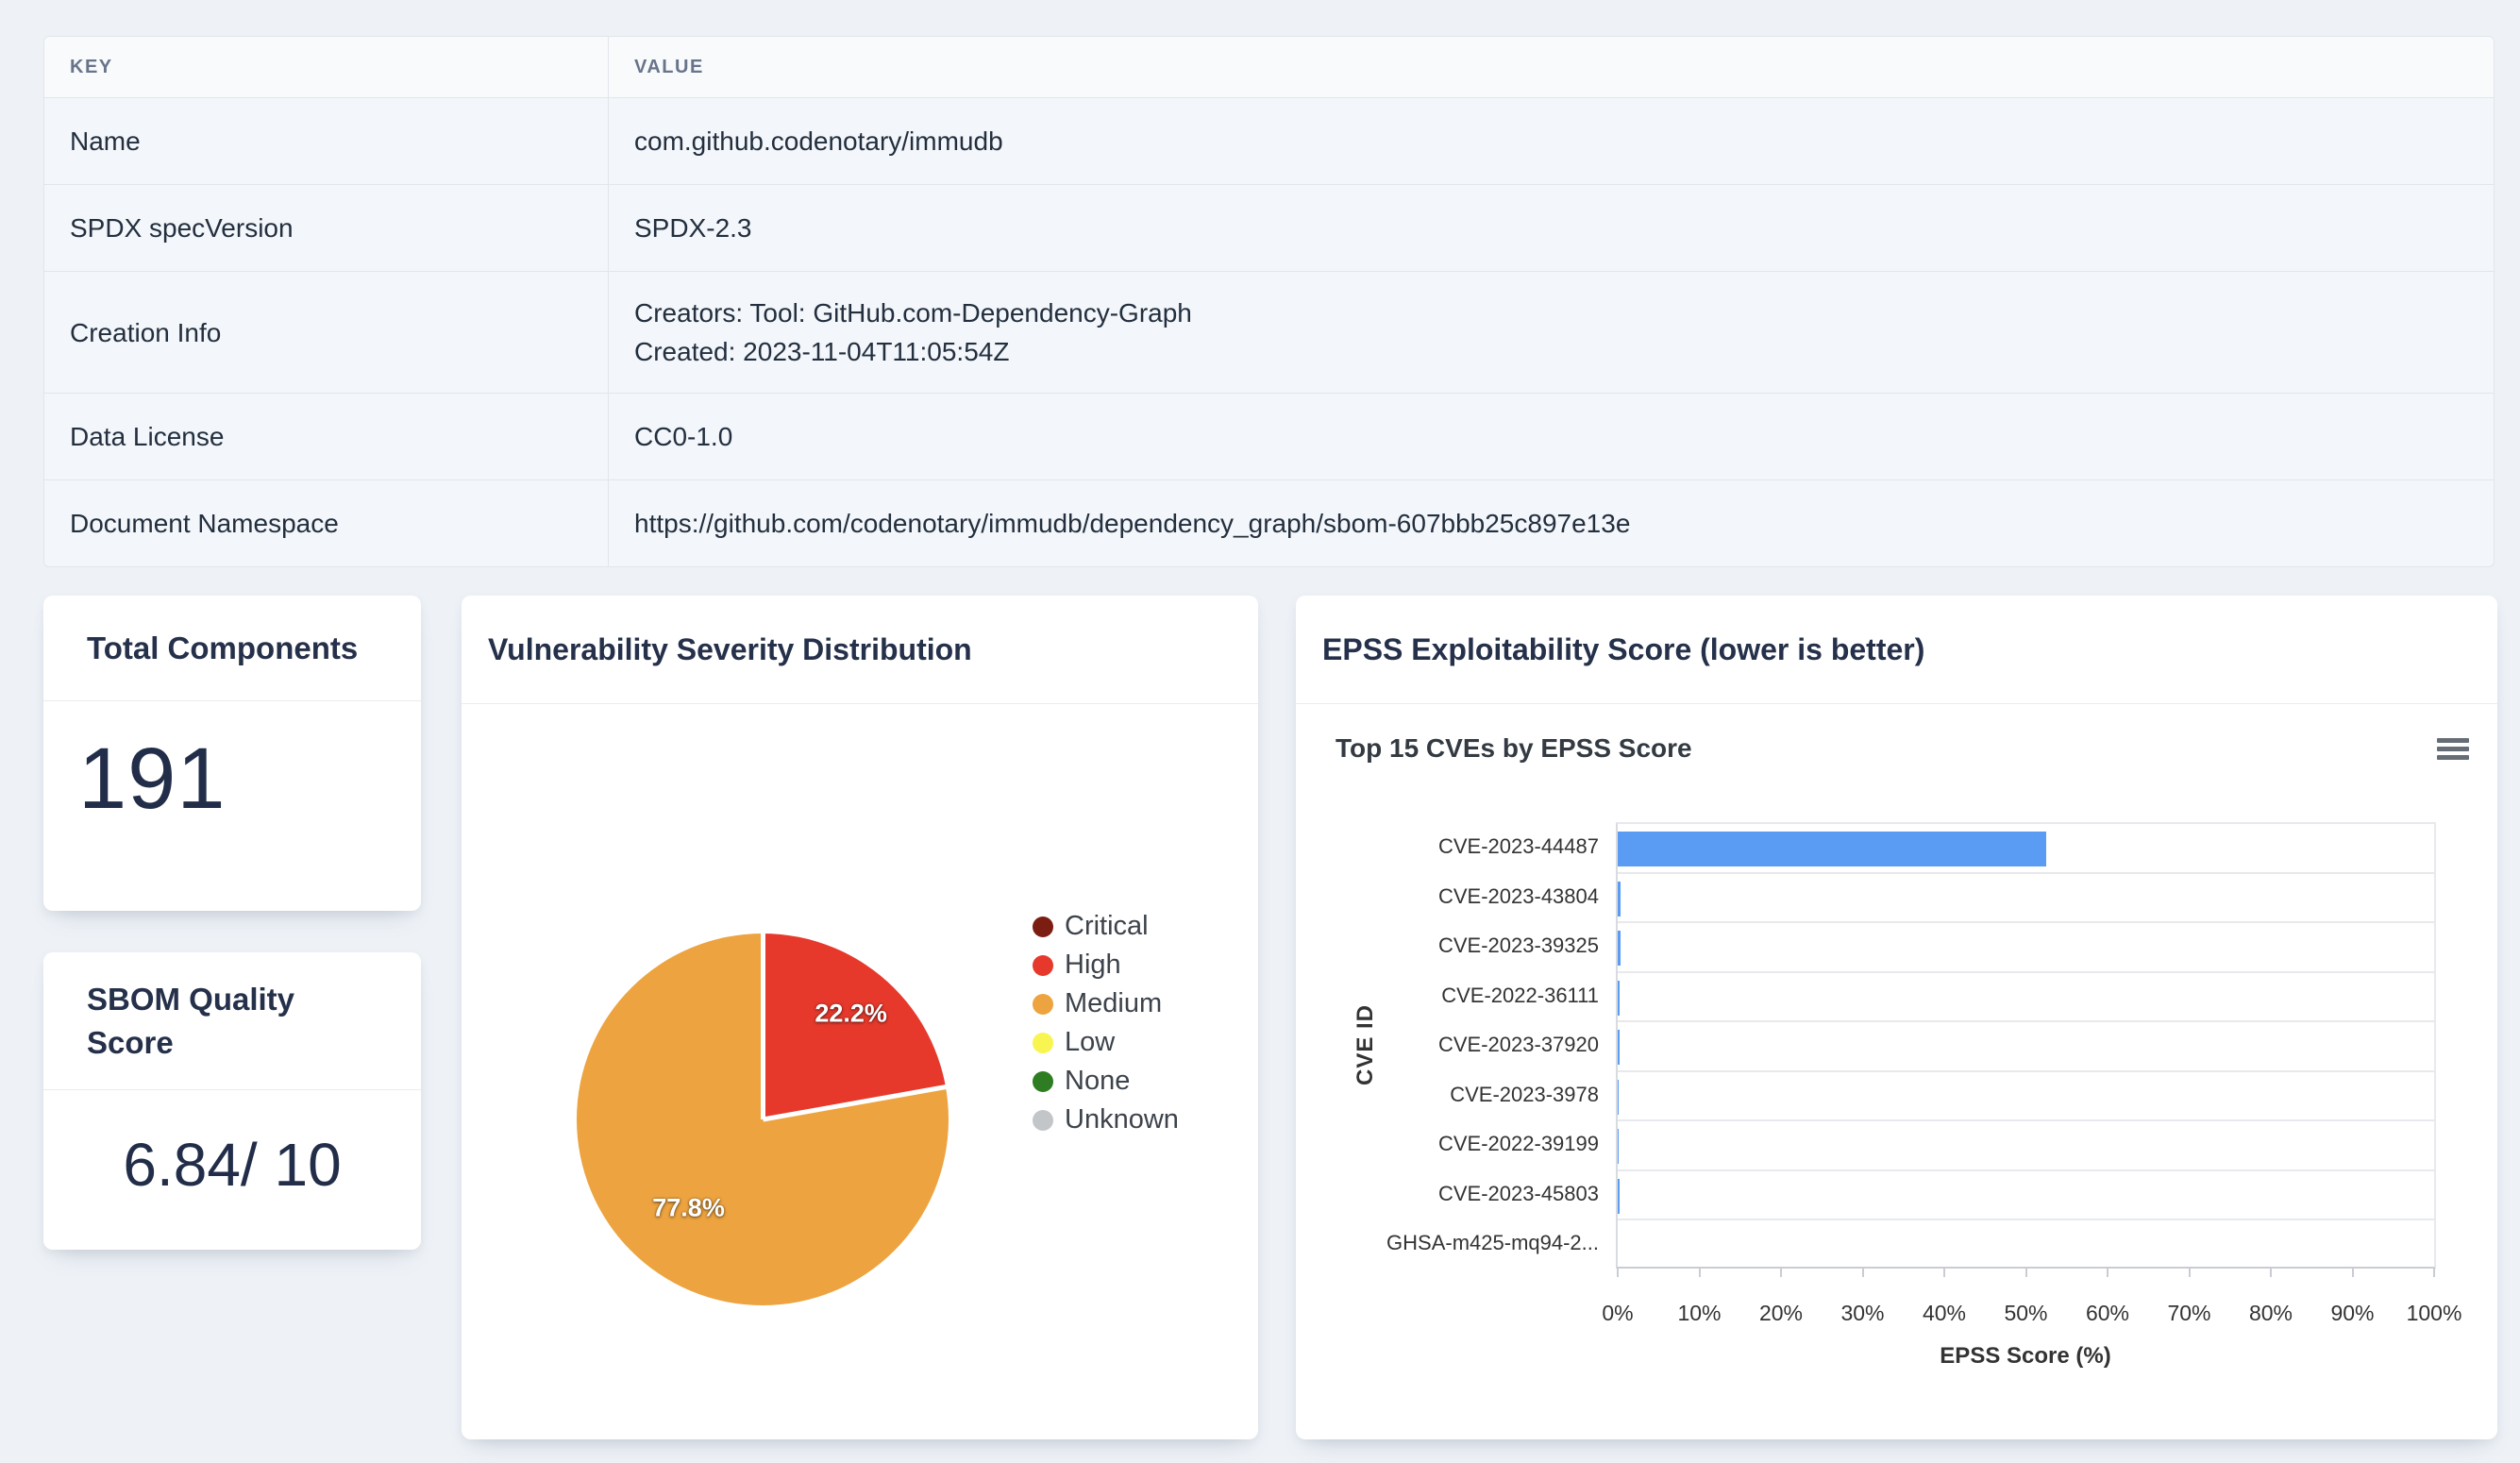 Image resolution: width=2520 pixels, height=1463 pixels. What do you see at coordinates (1269, 67) in the screenshot?
I see `table-header-row: KEY VALUE` at bounding box center [1269, 67].